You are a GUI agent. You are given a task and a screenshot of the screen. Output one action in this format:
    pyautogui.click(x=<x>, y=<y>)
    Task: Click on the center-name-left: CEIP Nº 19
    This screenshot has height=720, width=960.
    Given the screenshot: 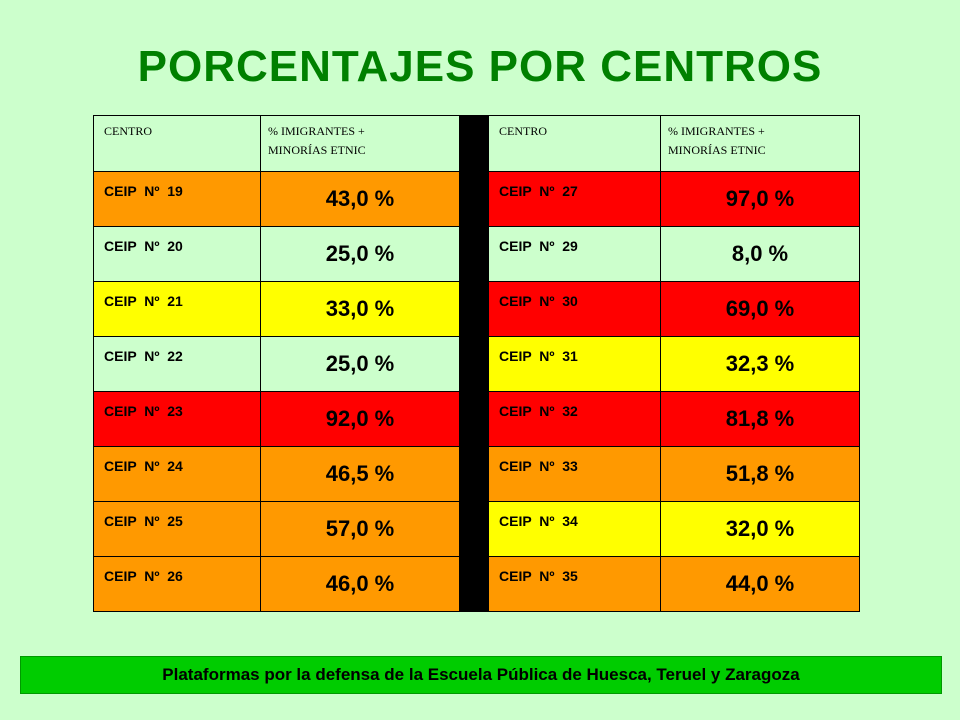 What is the action you would take?
    pyautogui.click(x=177, y=199)
    